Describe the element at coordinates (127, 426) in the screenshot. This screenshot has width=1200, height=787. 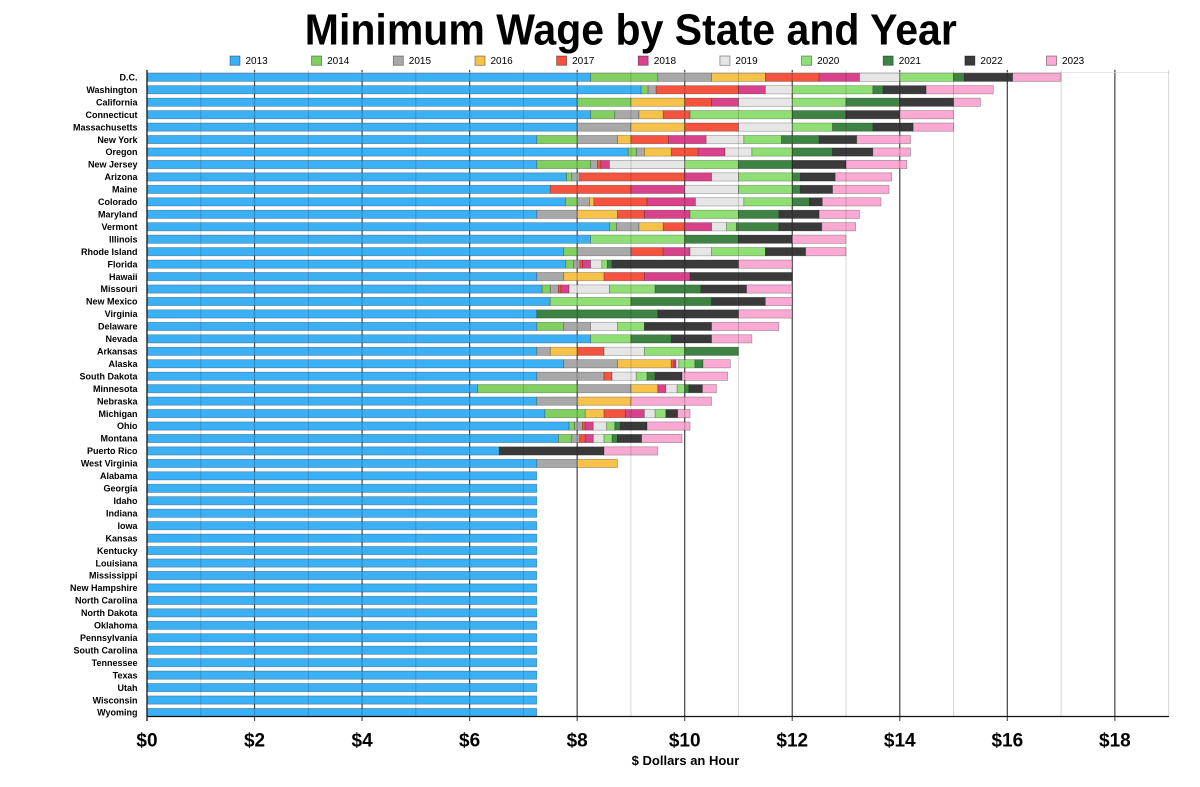
I see `svg-text: Ohio` at that location.